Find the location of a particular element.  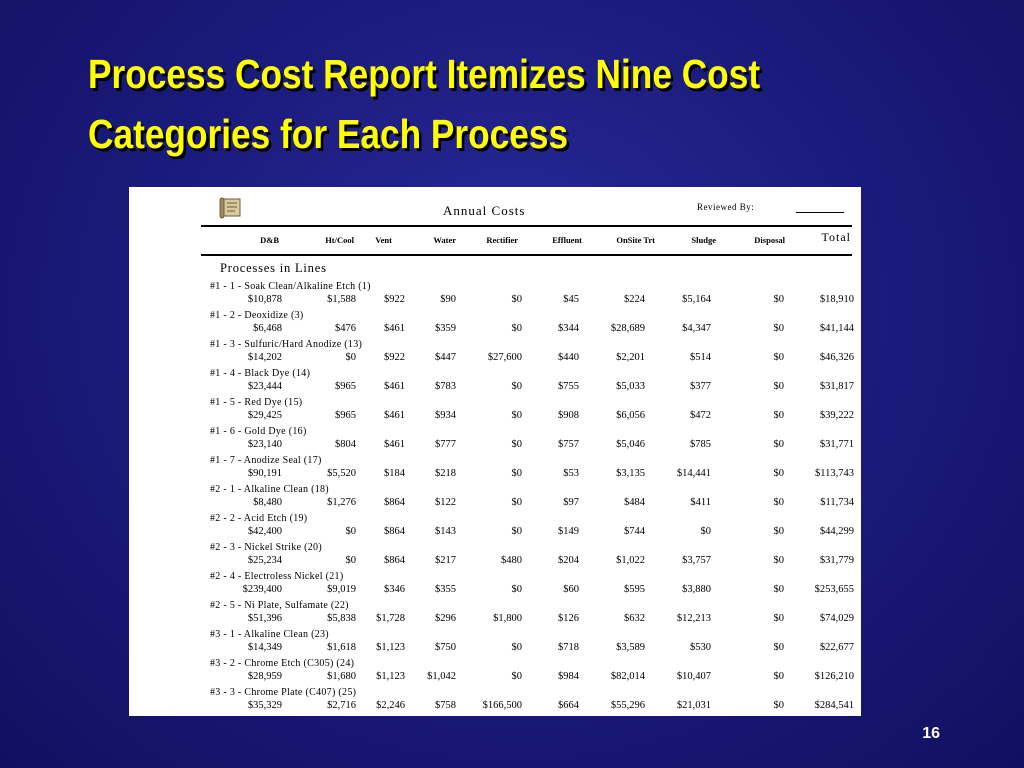

cost-cell: $461 is located at coordinates (394, 444).